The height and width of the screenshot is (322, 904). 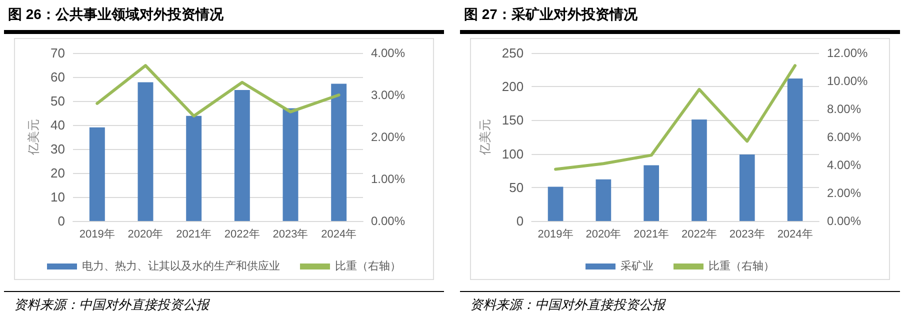 I want to click on y2-tick-label: 10.00%, so click(x=847, y=81).